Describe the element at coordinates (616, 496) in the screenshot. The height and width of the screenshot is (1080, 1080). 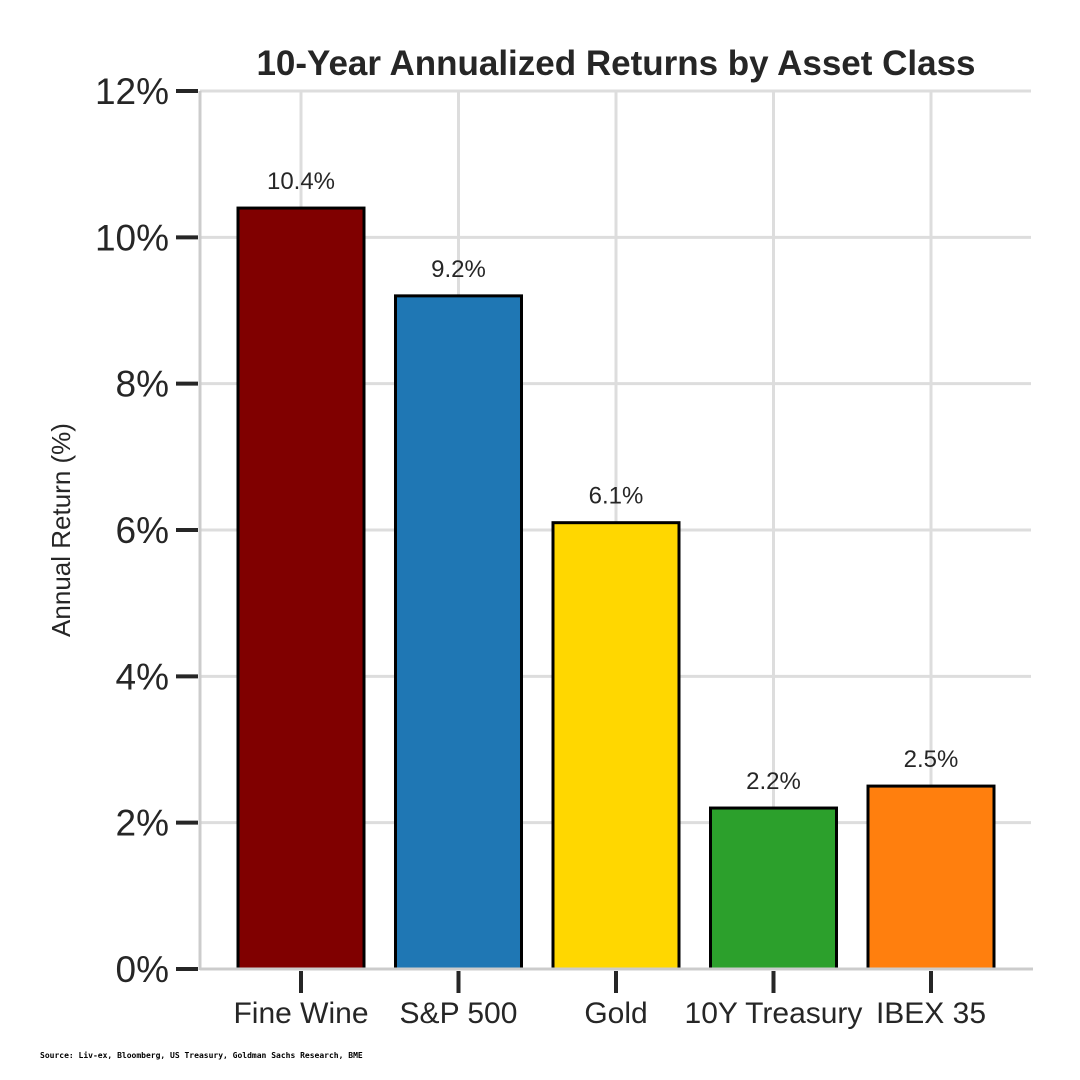
I see `data-label: 6.1%` at that location.